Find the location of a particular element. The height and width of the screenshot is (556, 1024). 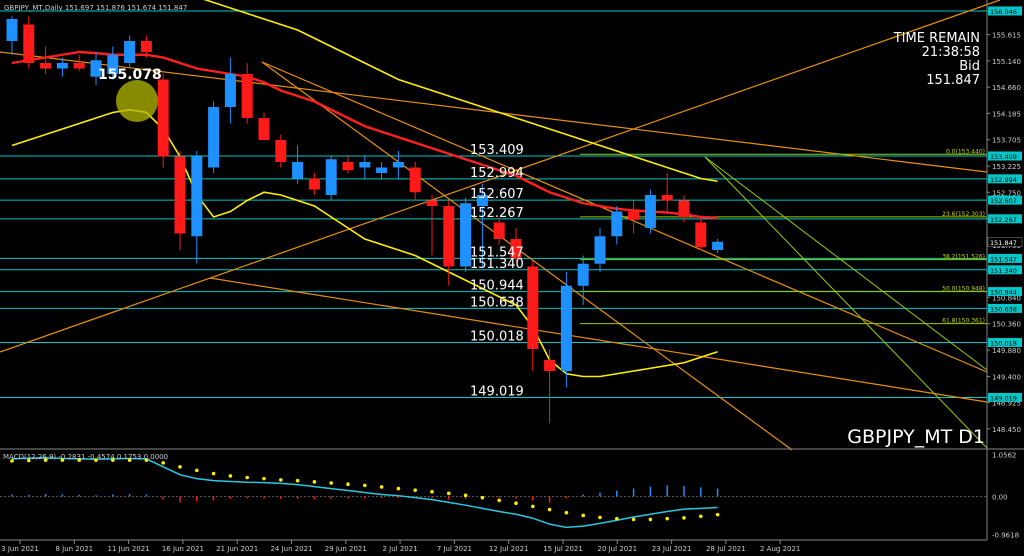

highlight-marker is located at coordinates (137, 101).